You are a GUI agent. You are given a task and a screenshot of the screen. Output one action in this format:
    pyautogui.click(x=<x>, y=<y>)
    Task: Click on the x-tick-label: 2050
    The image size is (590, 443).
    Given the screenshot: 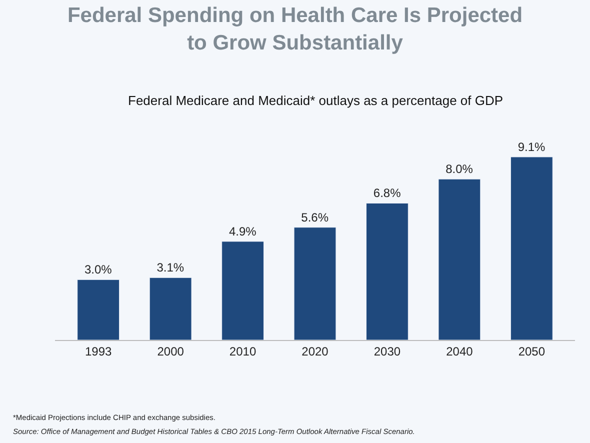 What is the action you would take?
    pyautogui.click(x=532, y=351)
    